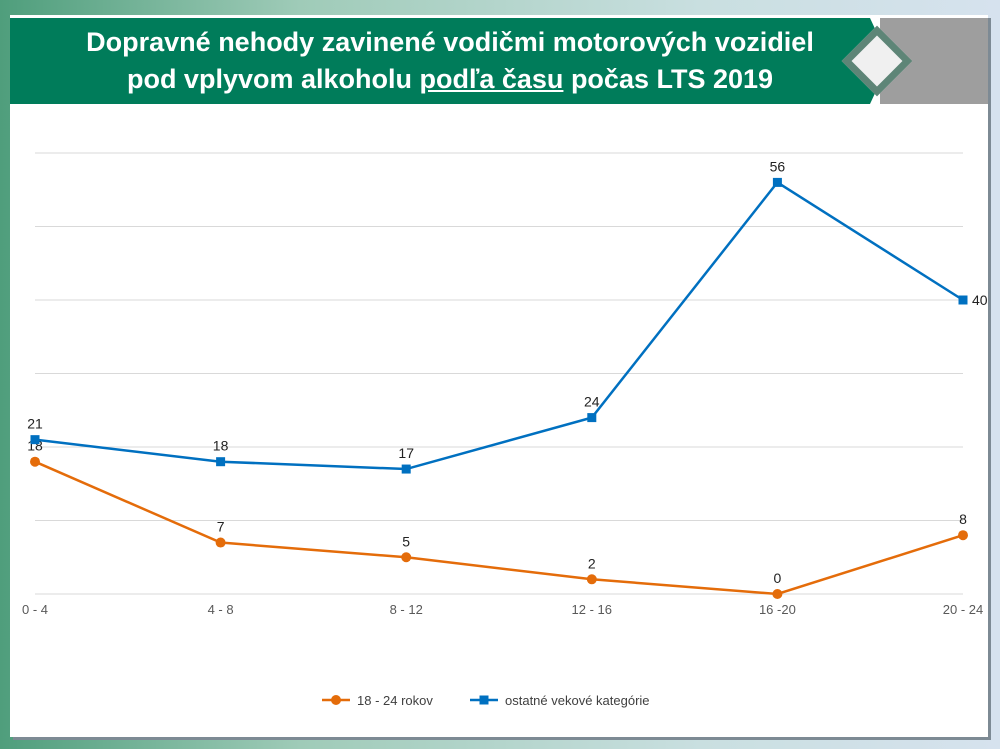 This screenshot has width=1000, height=749. Describe the element at coordinates (273, 79) in the screenshot. I see `title-text: pod vplyvom alkoholu` at that location.